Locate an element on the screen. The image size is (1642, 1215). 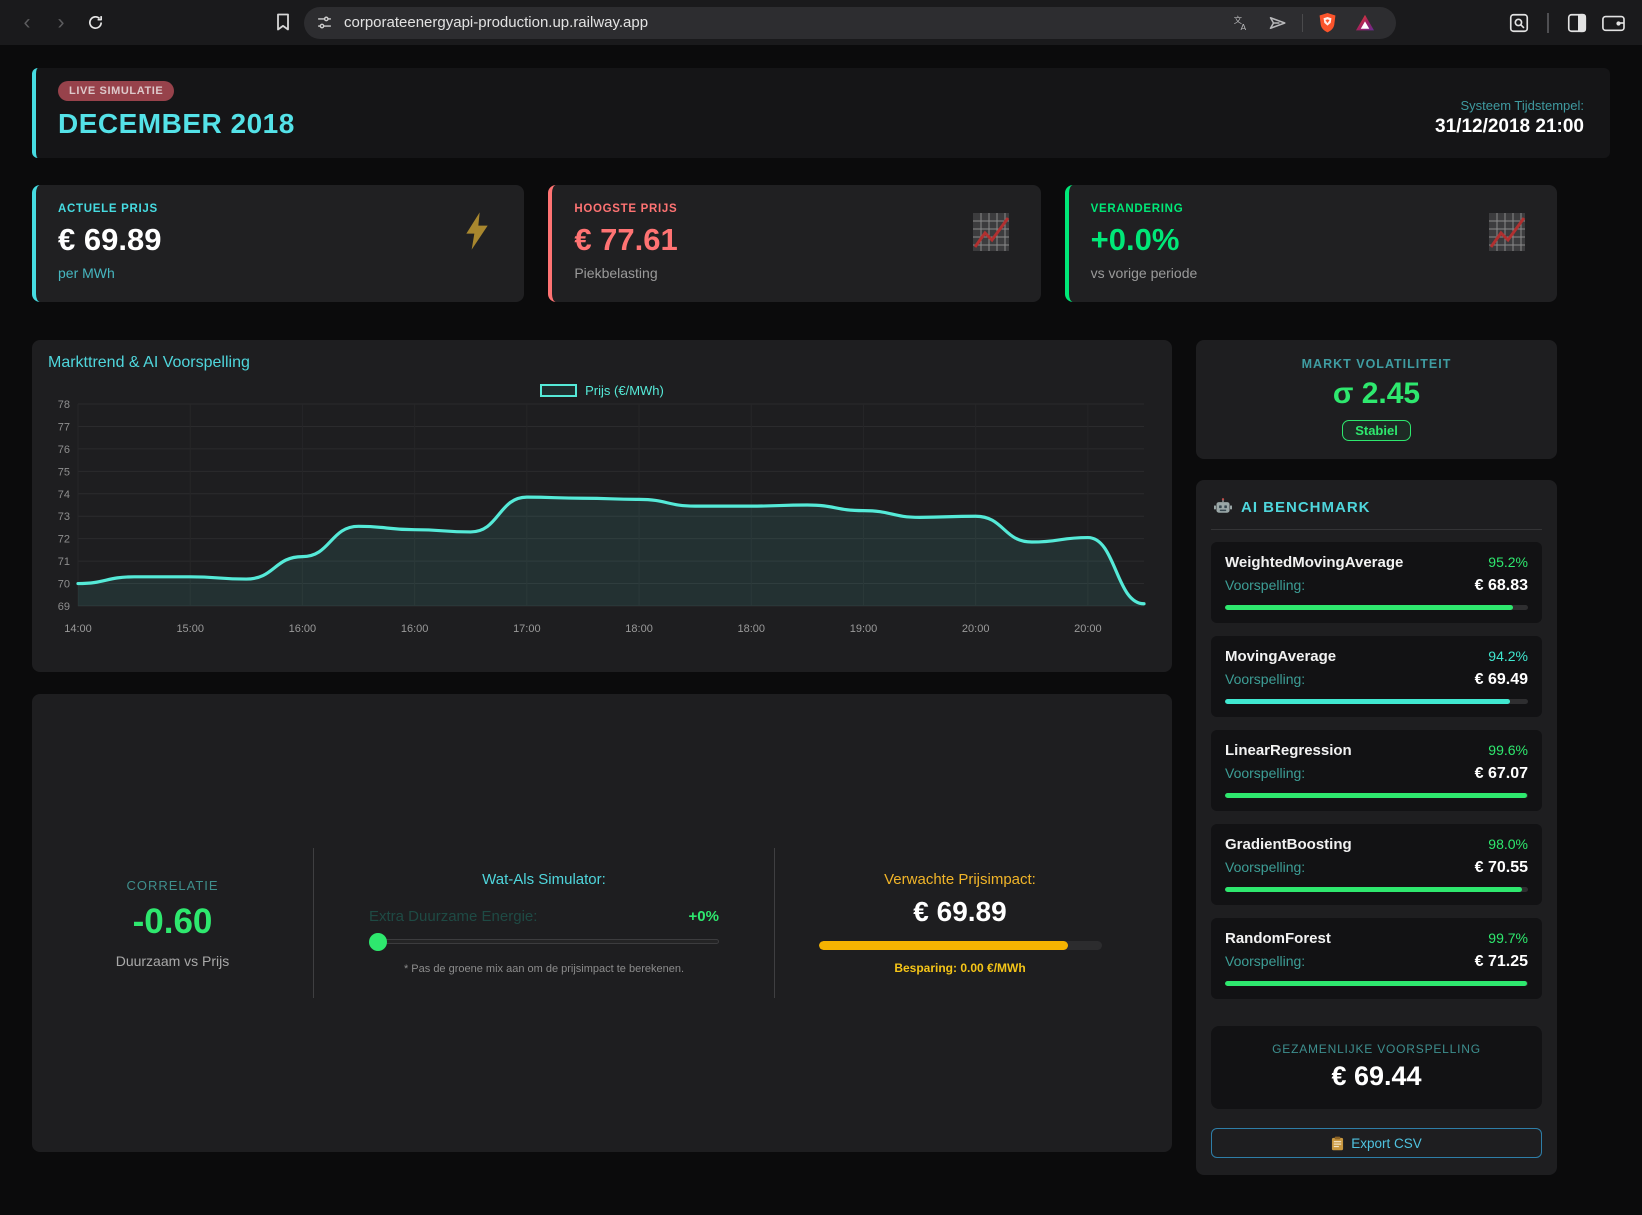
simulator-title: Wat-Als Simulator: is located at coordinates (544, 879).